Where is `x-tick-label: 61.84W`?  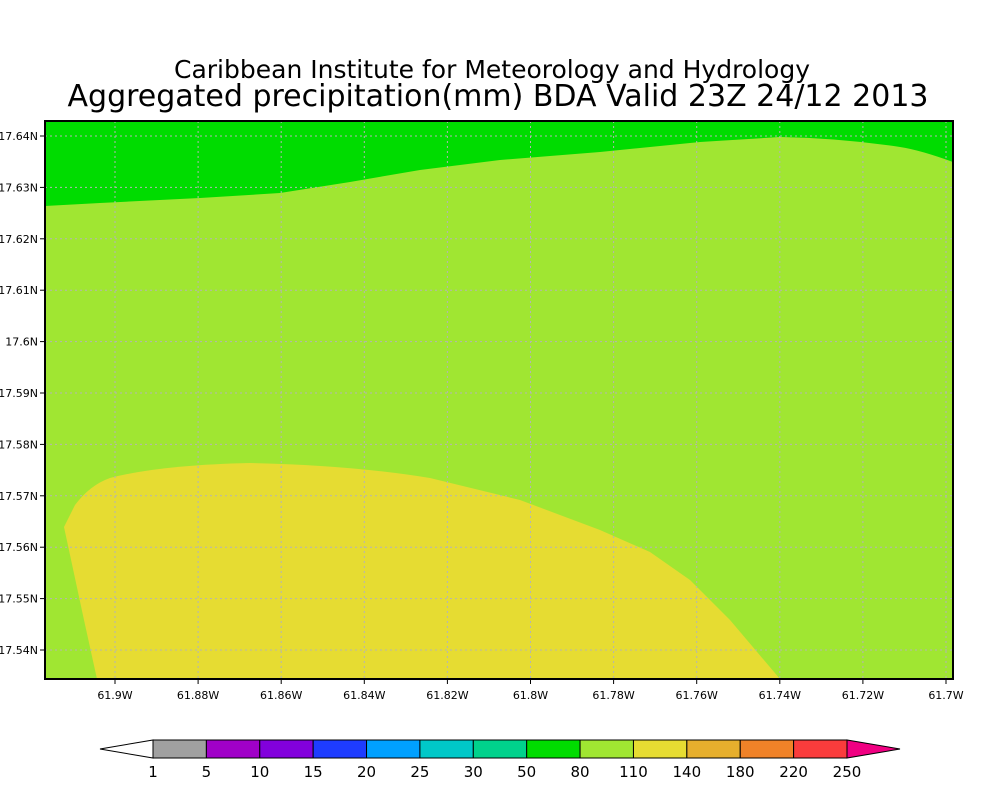 x-tick-label: 61.84W is located at coordinates (364, 695).